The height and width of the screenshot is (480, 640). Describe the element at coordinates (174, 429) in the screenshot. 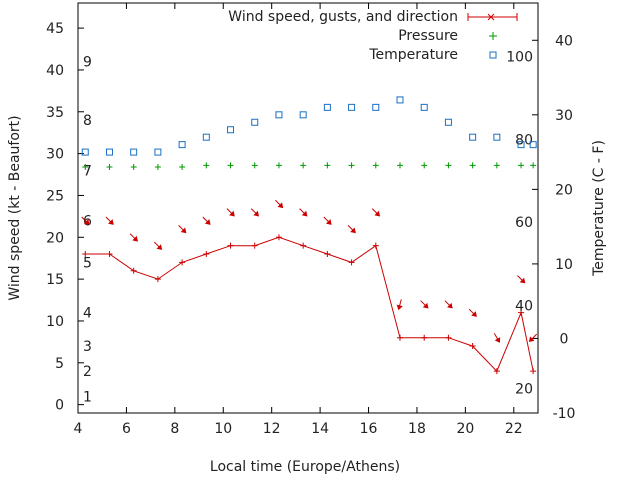

I see `x-tick-label: 8` at that location.